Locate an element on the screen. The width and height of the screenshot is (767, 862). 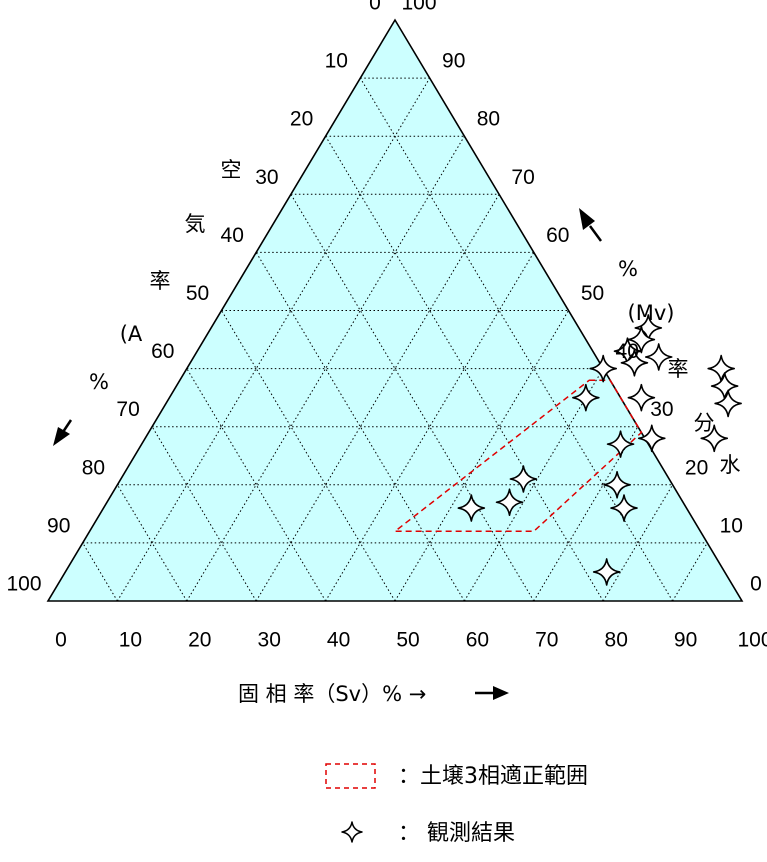
liquid-axis-label-part: (Mv) is located at coordinates (651, 313).